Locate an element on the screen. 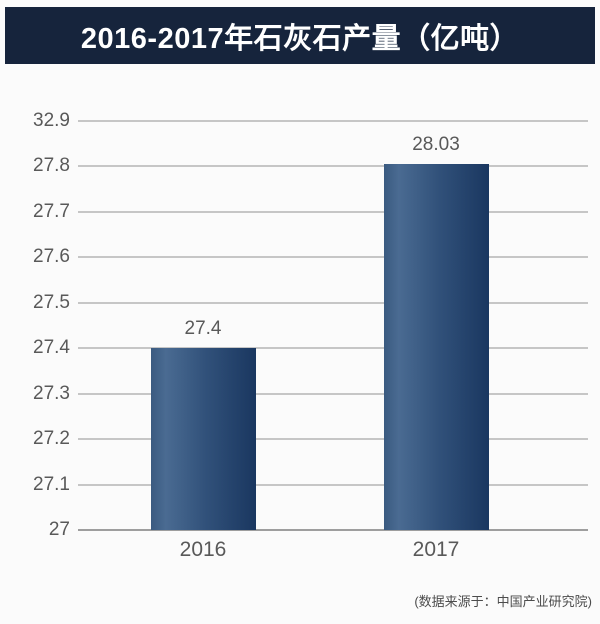 This screenshot has height=624, width=600. chart-title-banner: 2016-2017年石灰石产量（亿吨） is located at coordinates (300, 35).